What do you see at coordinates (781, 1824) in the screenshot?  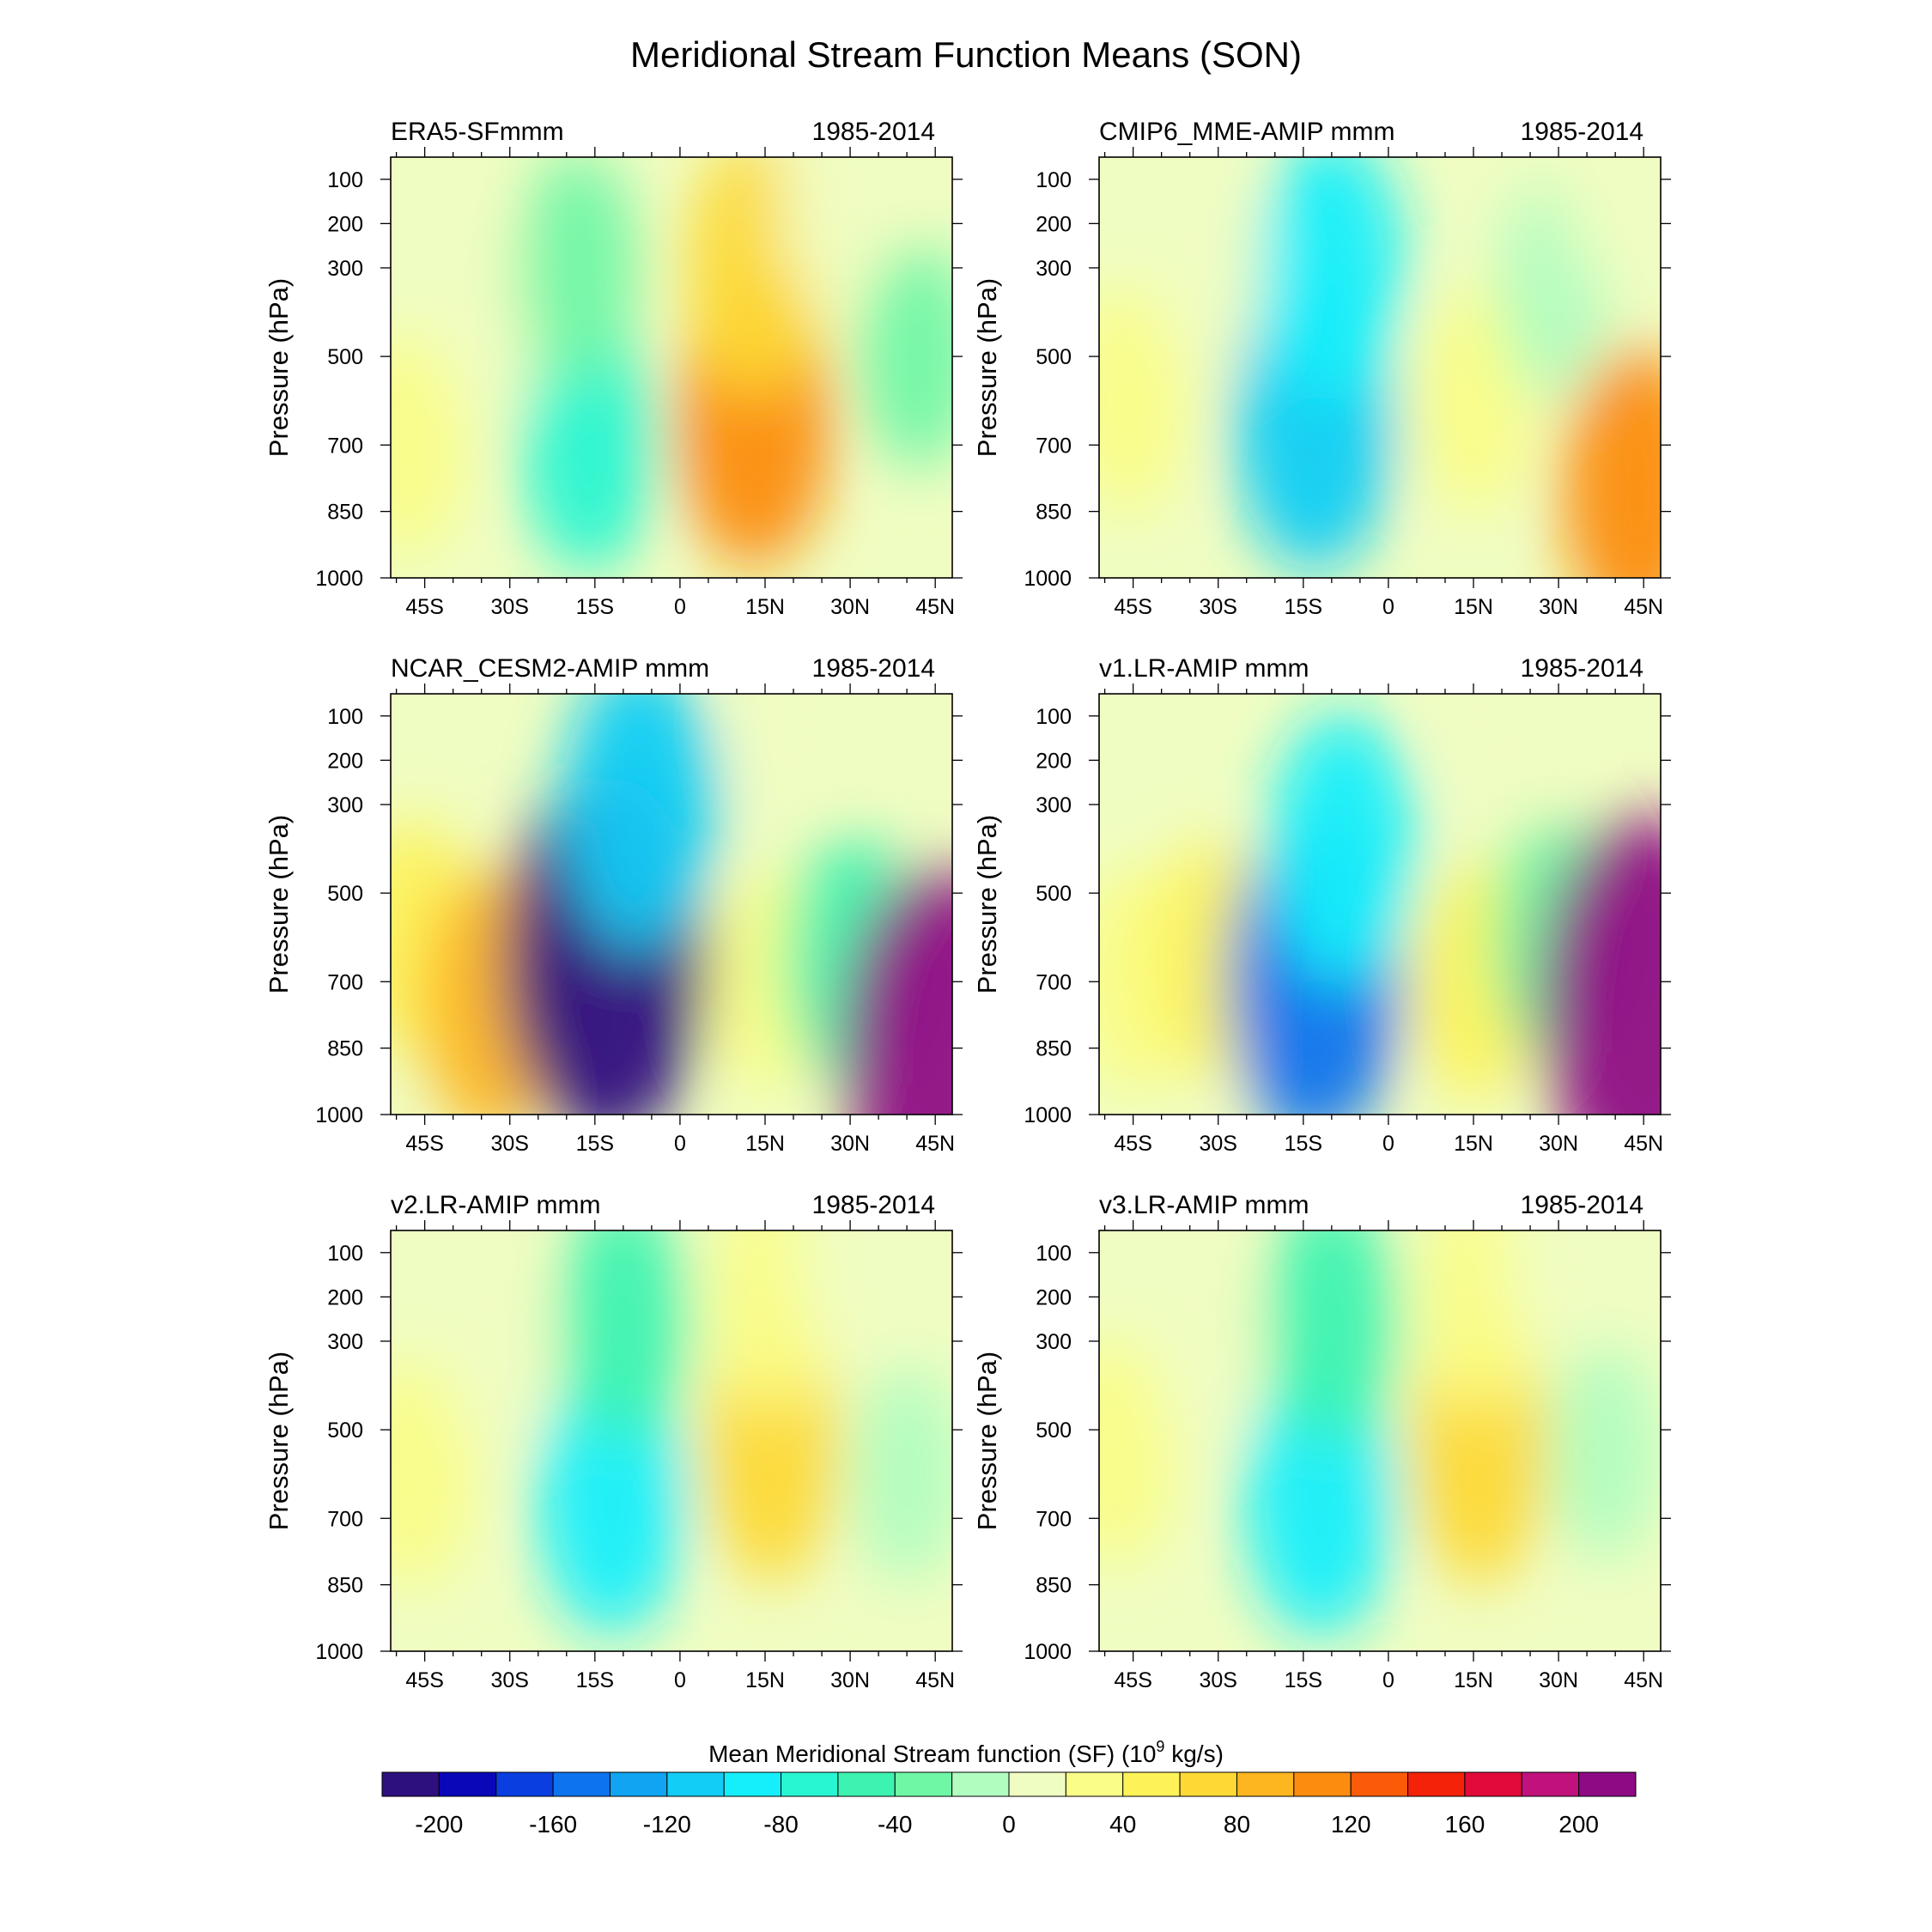 I see `colorbar-label: -80` at bounding box center [781, 1824].